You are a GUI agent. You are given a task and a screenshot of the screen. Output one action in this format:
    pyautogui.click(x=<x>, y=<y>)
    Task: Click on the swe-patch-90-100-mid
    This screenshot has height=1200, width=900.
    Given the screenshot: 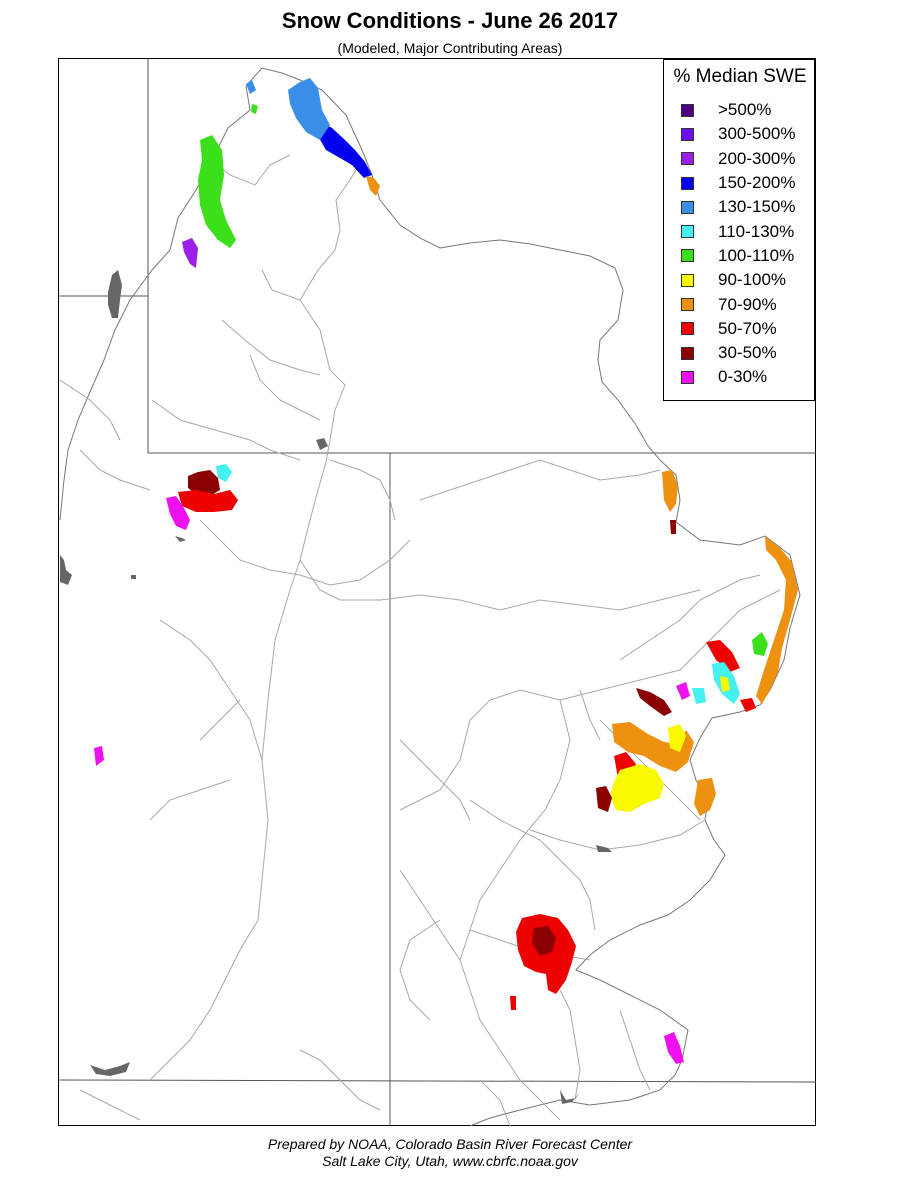 What is the action you would take?
    pyautogui.click(x=637, y=788)
    